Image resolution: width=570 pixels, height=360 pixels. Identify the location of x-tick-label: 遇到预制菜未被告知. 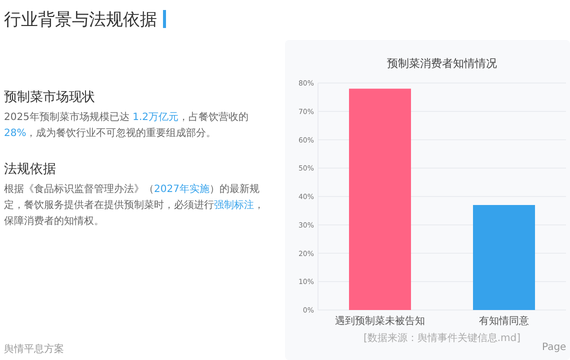
(380, 321).